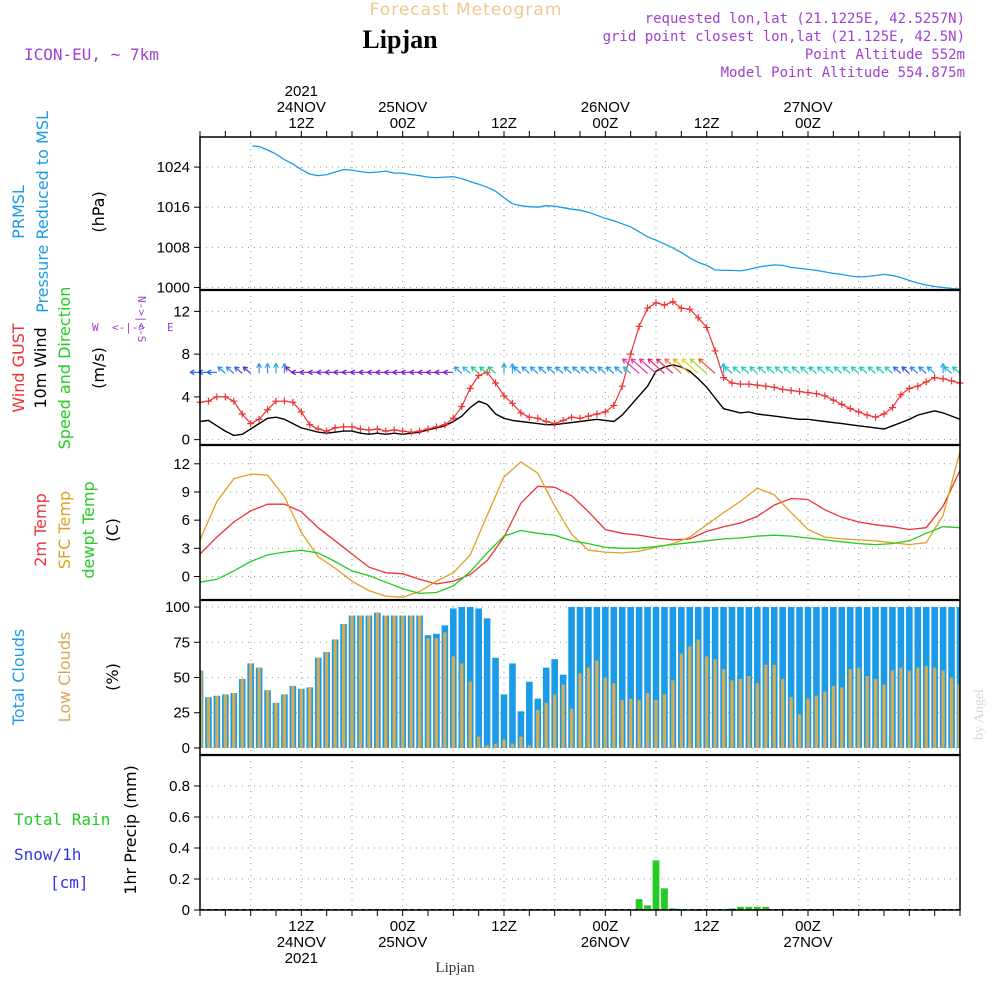 The width and height of the screenshot is (1000, 1000). Describe the element at coordinates (141, 319) in the screenshot. I see `compass-vertical: N->|<-S` at that location.